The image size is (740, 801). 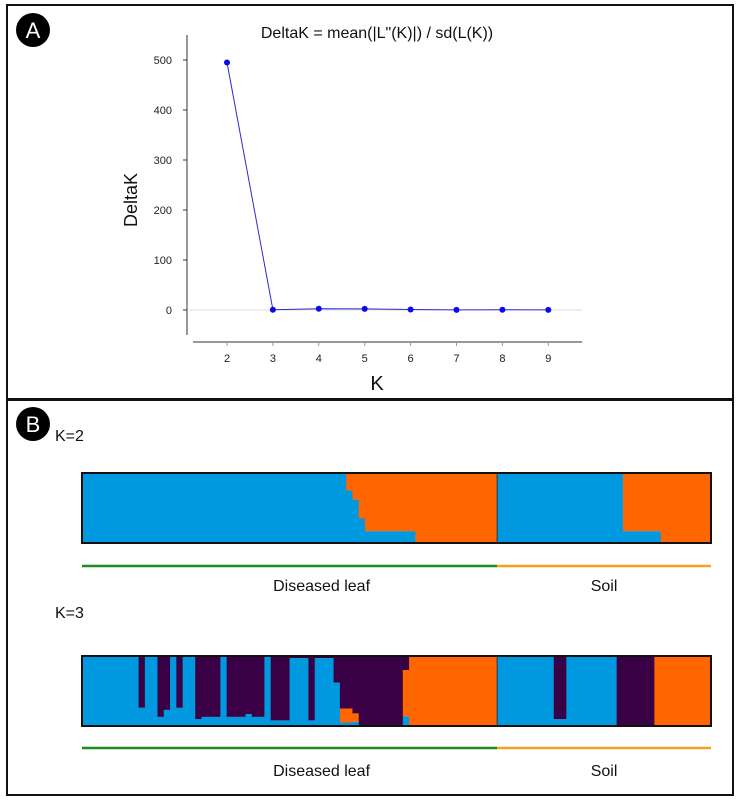 I want to click on x-tick-label: 4, so click(x=319, y=359).